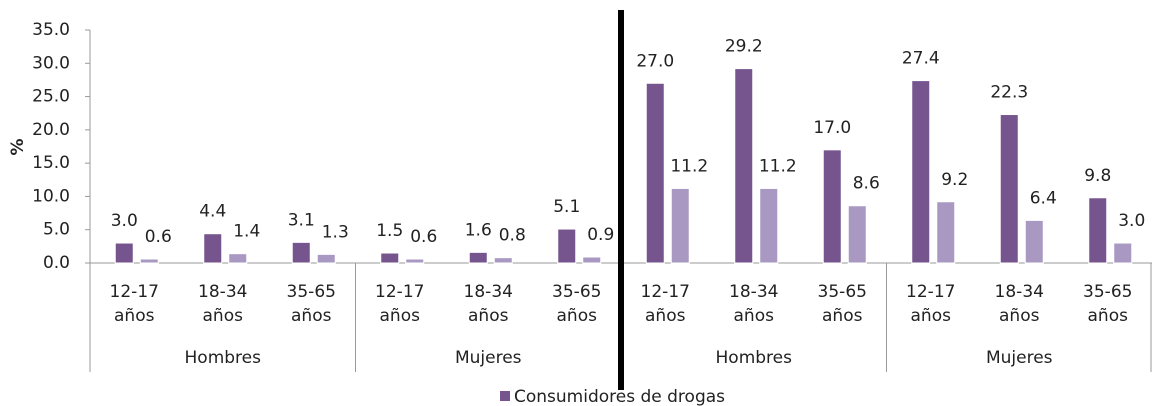 This screenshot has width=1154, height=406. Describe the element at coordinates (51, 97) in the screenshot. I see `y-tick-label: 25.0` at that location.